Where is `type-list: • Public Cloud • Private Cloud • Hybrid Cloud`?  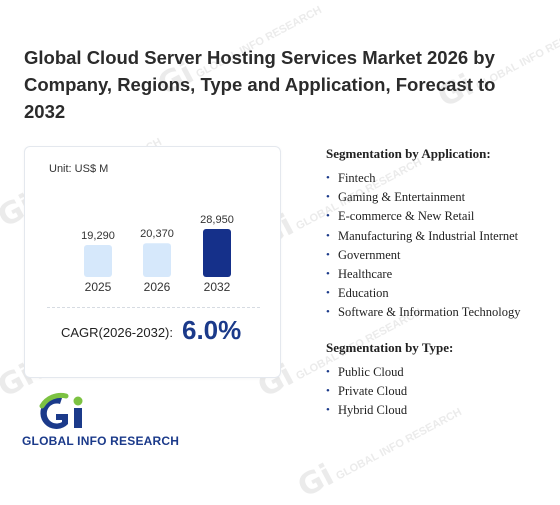 type-list: • Public Cloud • Private Cloud • Hybrid Cloud is located at coordinates (389, 392).